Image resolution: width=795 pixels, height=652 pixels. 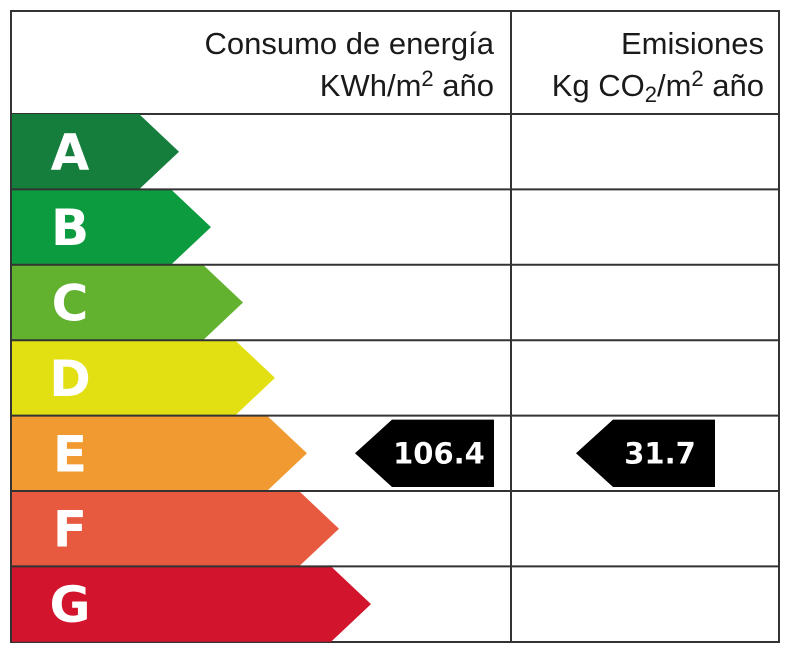 I want to click on emissions-indicator-value: 31.7, so click(x=660, y=453).